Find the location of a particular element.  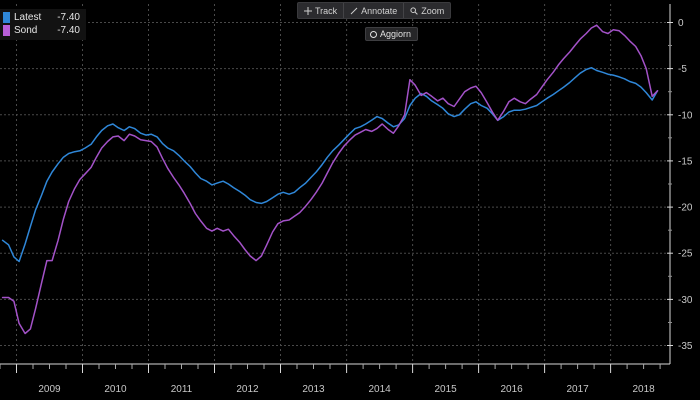

toolbar-button-zoom: Zoom is located at coordinates (427, 10).